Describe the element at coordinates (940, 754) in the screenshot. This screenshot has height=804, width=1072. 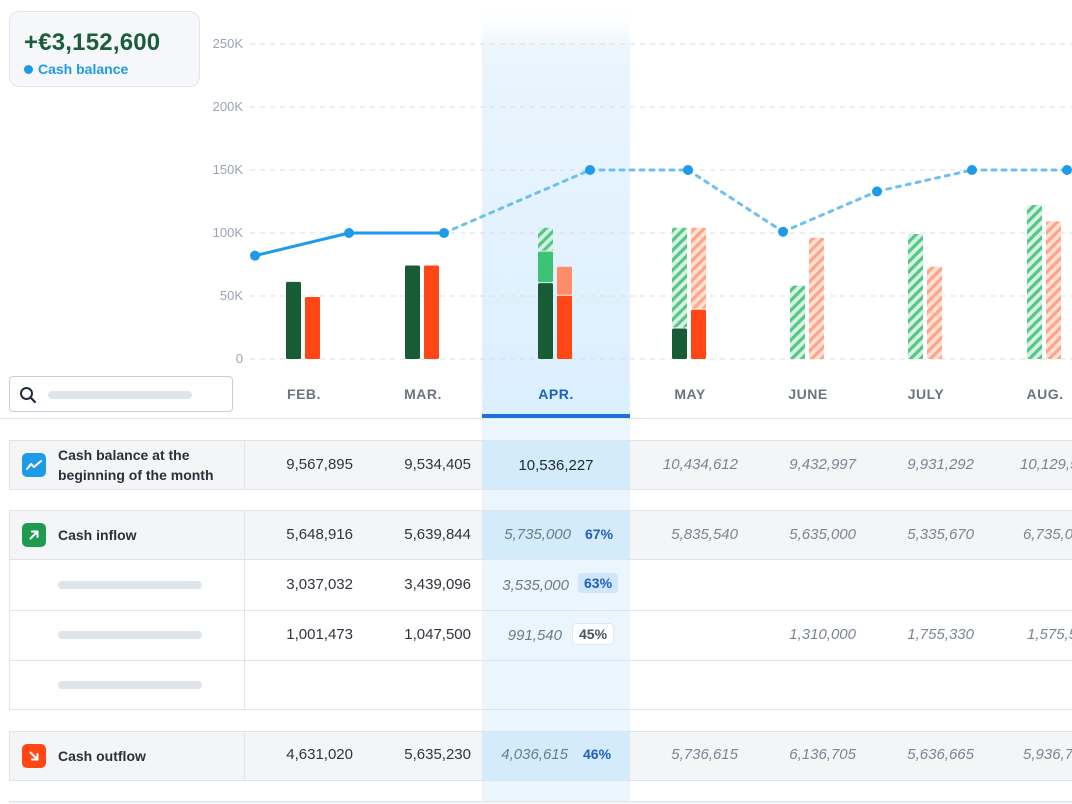
I see `cell-value: 5,636,665` at that location.